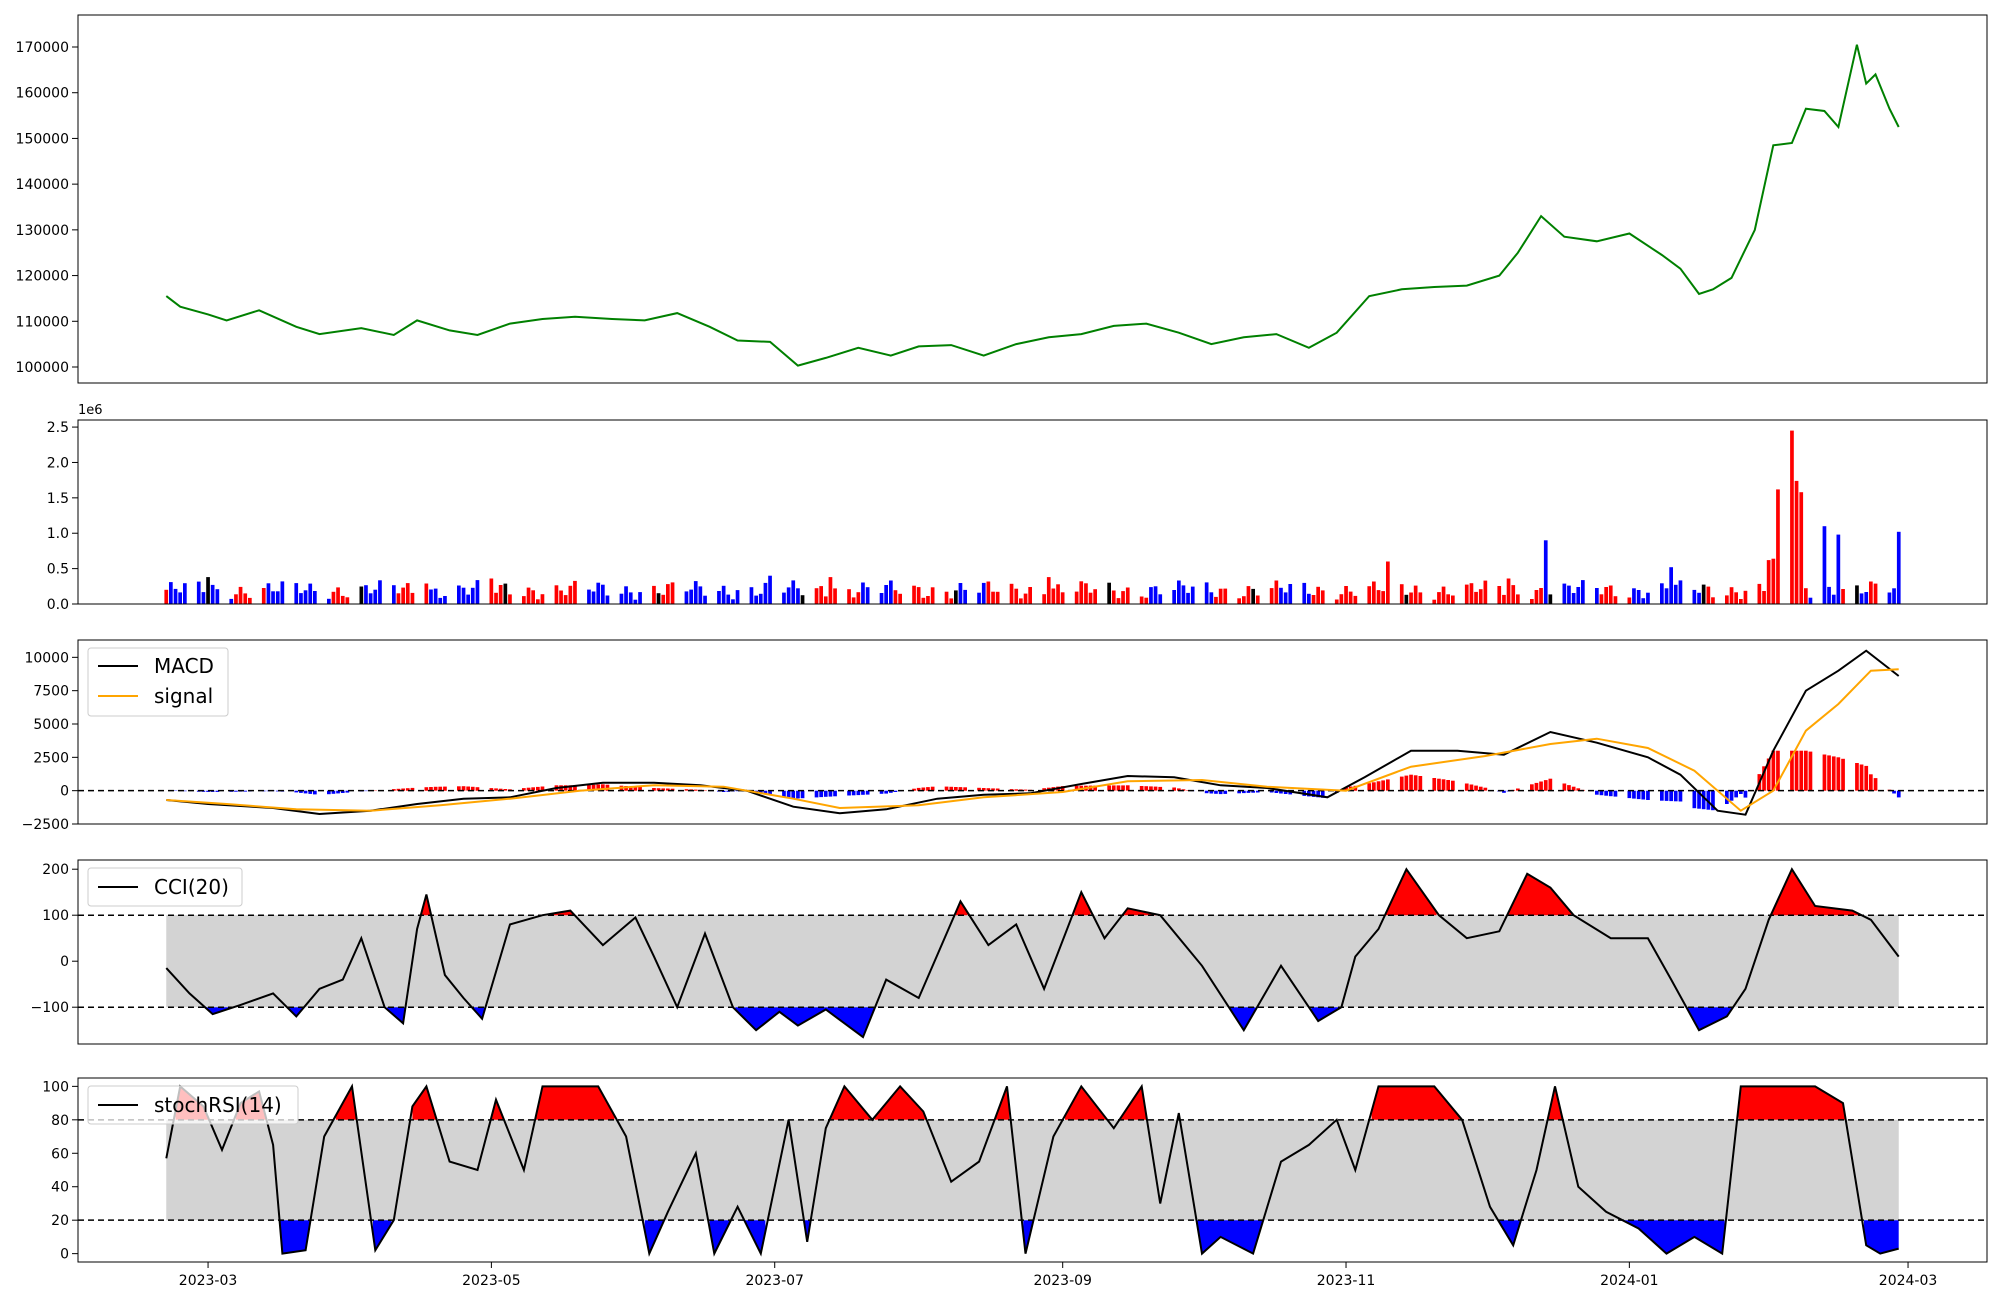 The height and width of the screenshot is (1300, 2000). What do you see at coordinates (42, 368) in the screenshot?
I see `price-ytick-label: 100000` at bounding box center [42, 368].